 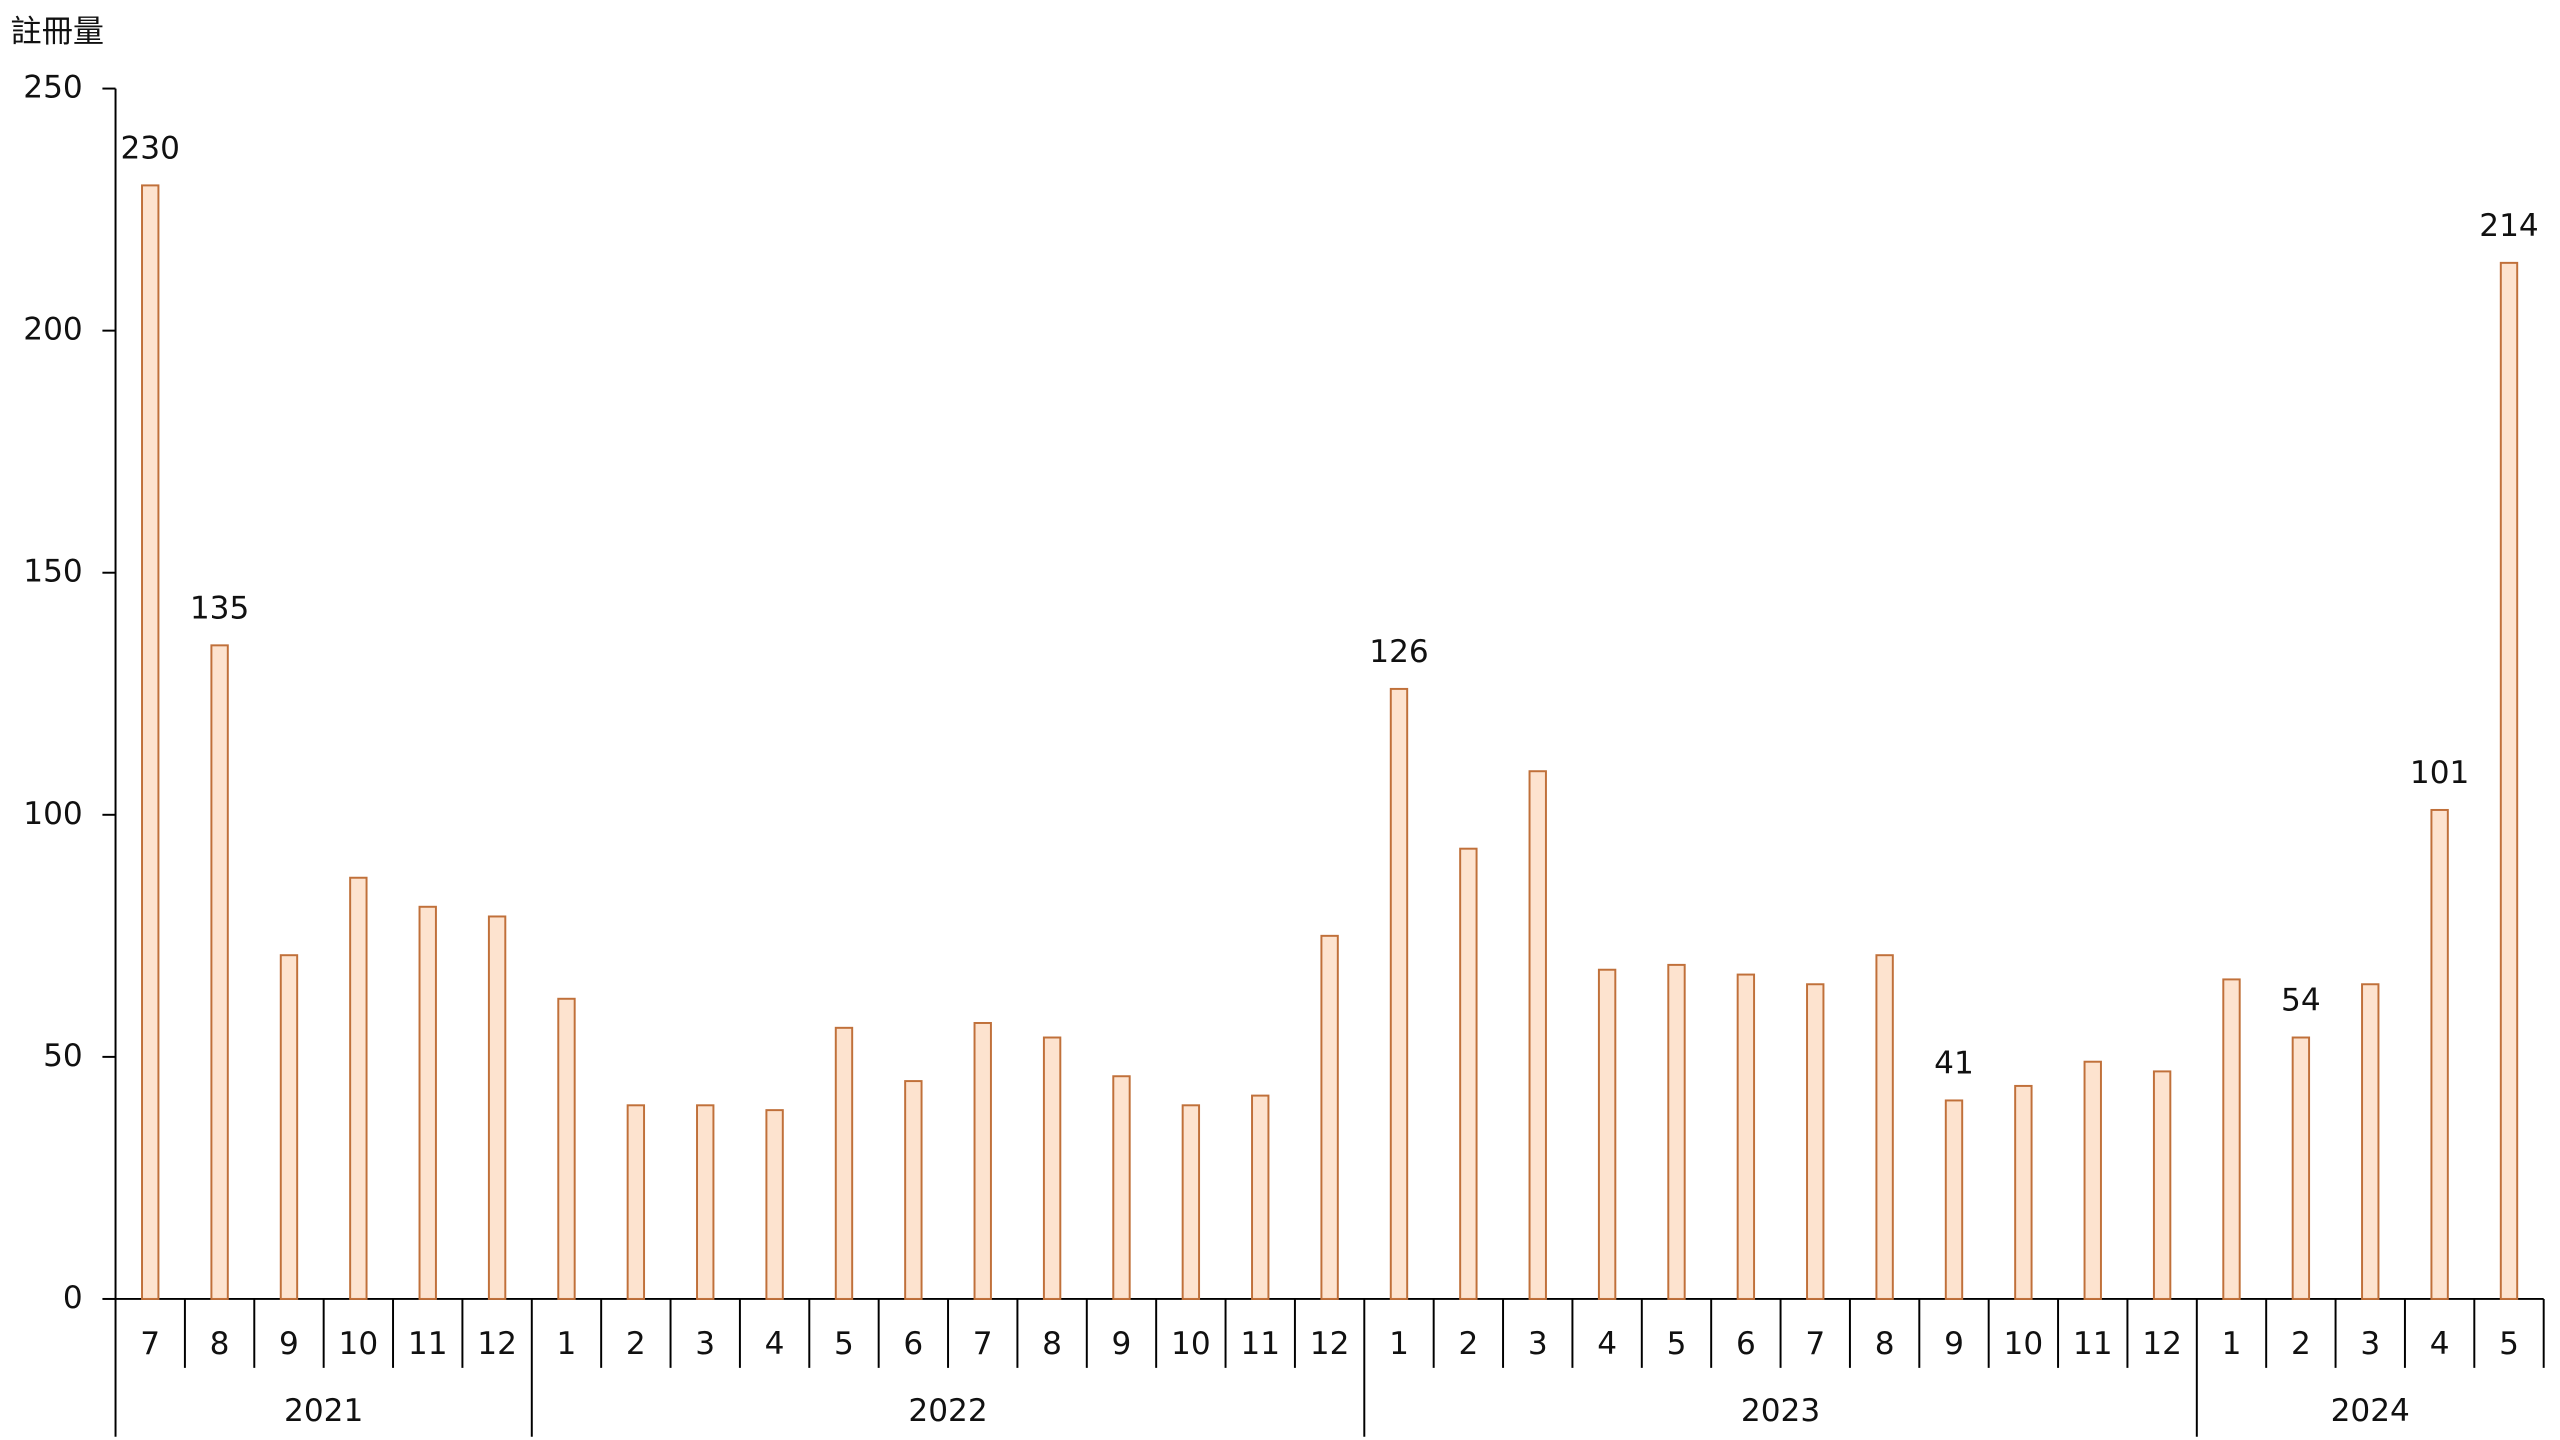 I want to click on data-label: 41, so click(x=1954, y=1063).